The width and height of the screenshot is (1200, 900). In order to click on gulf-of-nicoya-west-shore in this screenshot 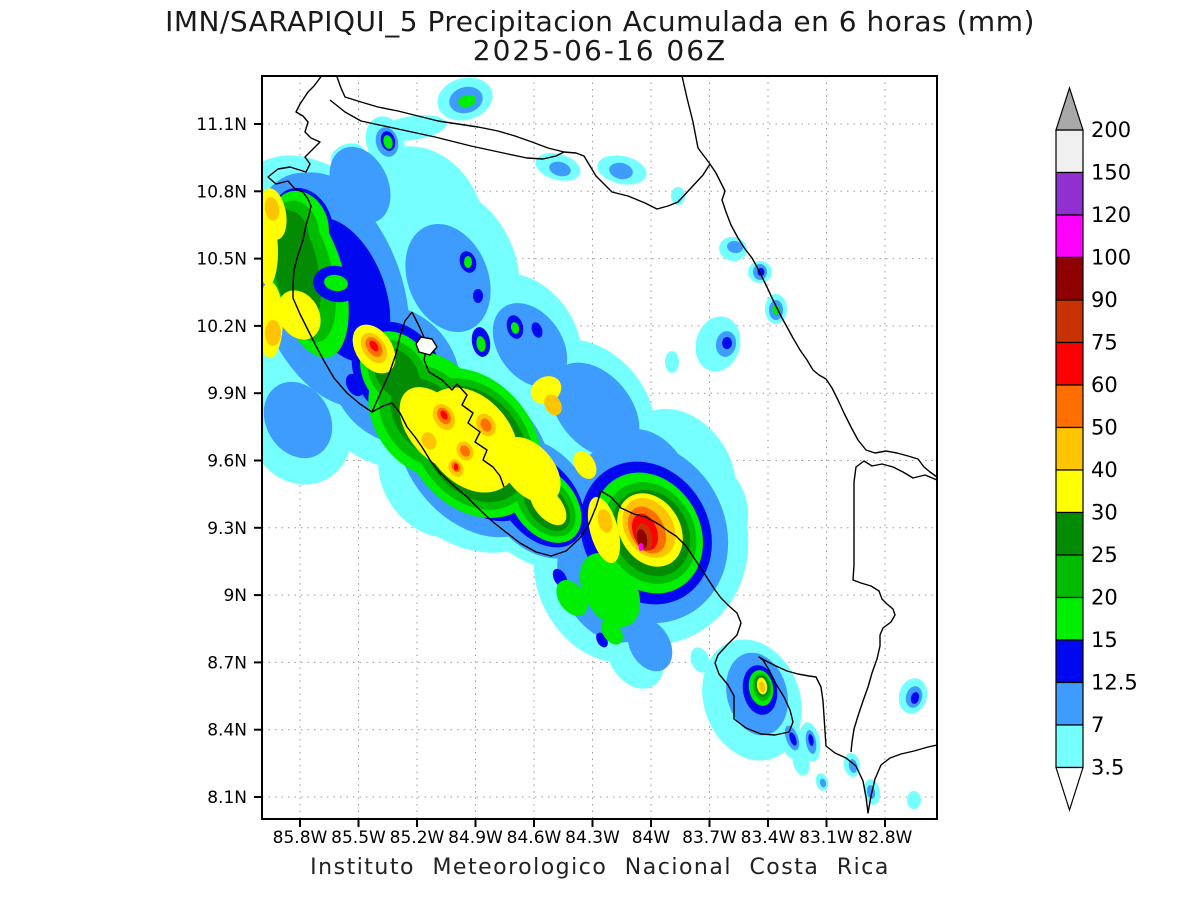, I will do `click(392, 362)`.